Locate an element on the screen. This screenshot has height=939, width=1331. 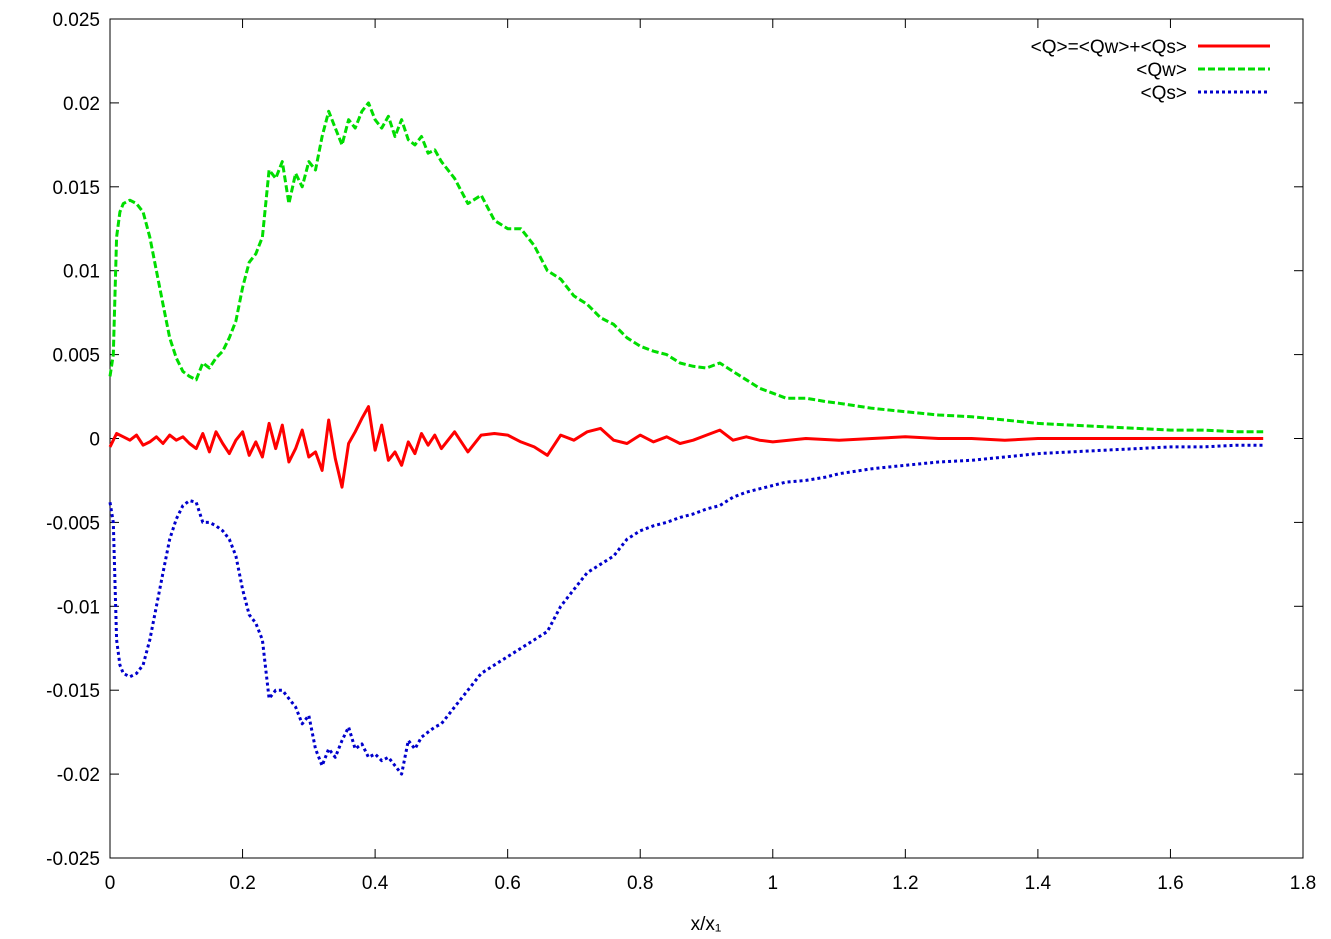
y-tick-label: 0.015 is located at coordinates (76, 188).